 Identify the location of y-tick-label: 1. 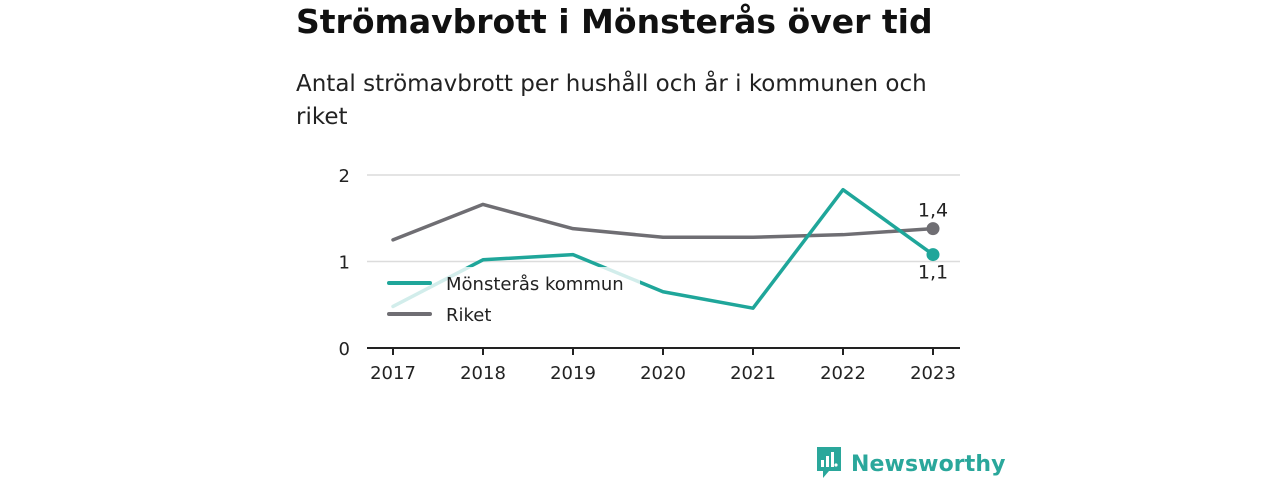
(344, 263).